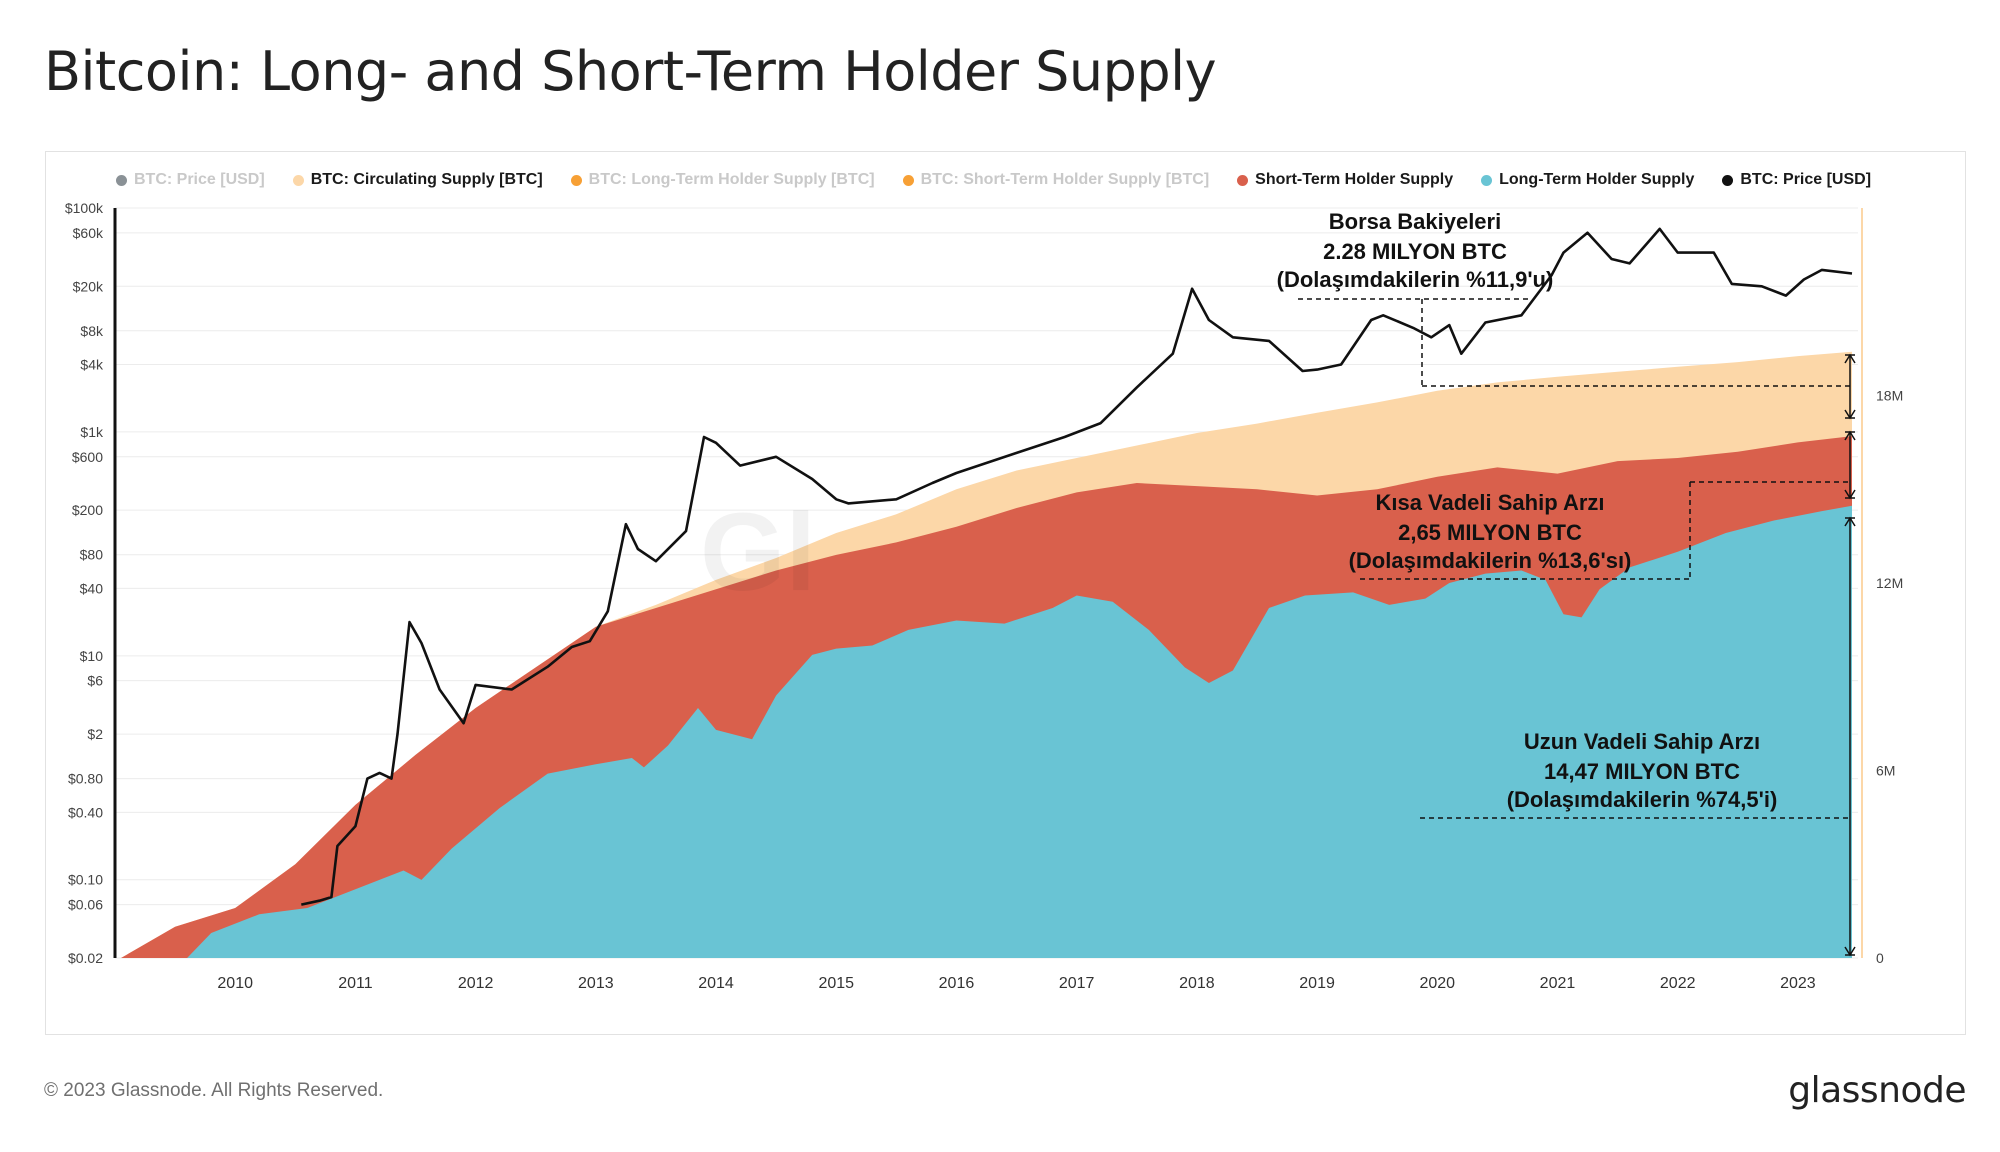 The width and height of the screenshot is (2000, 1152). I want to click on x-tick-label: 2015, so click(836, 983).